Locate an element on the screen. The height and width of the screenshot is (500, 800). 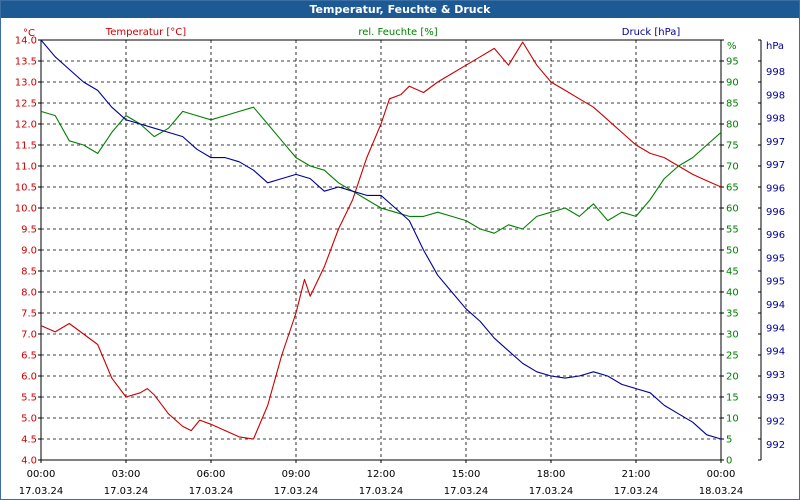
left-tick-label: 4.5 is located at coordinates (29, 440).